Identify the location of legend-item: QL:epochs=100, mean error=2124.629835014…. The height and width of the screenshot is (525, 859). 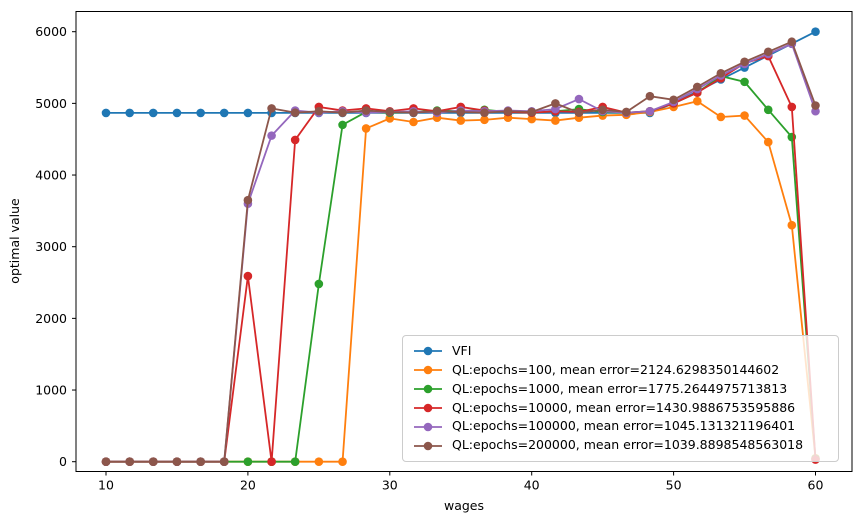
(620, 370).